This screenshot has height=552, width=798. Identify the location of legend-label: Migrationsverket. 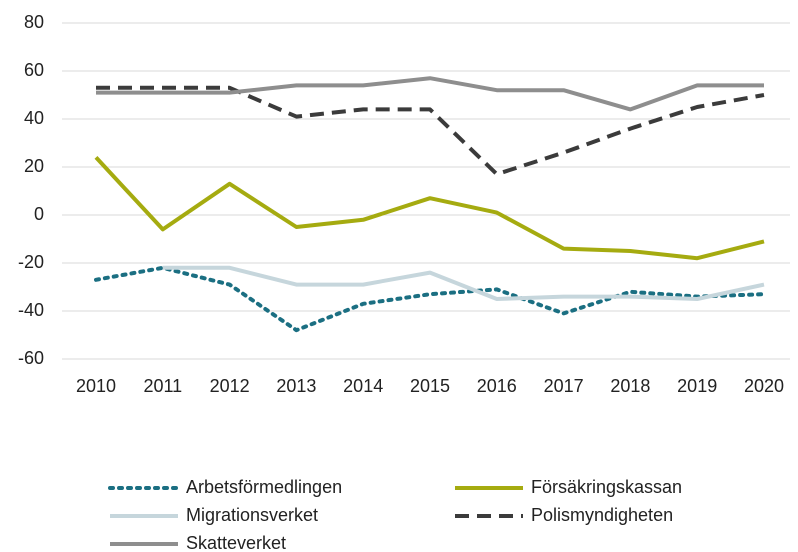
(252, 515).